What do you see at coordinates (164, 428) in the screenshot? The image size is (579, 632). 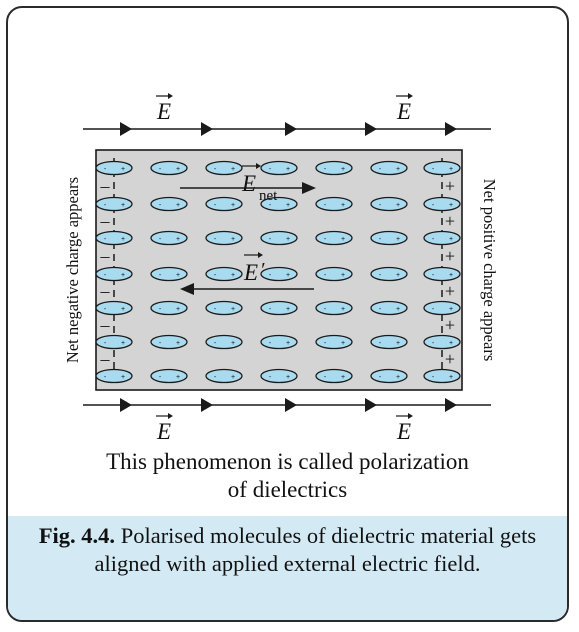 I see `field-label-bottom-left: E` at bounding box center [164, 428].